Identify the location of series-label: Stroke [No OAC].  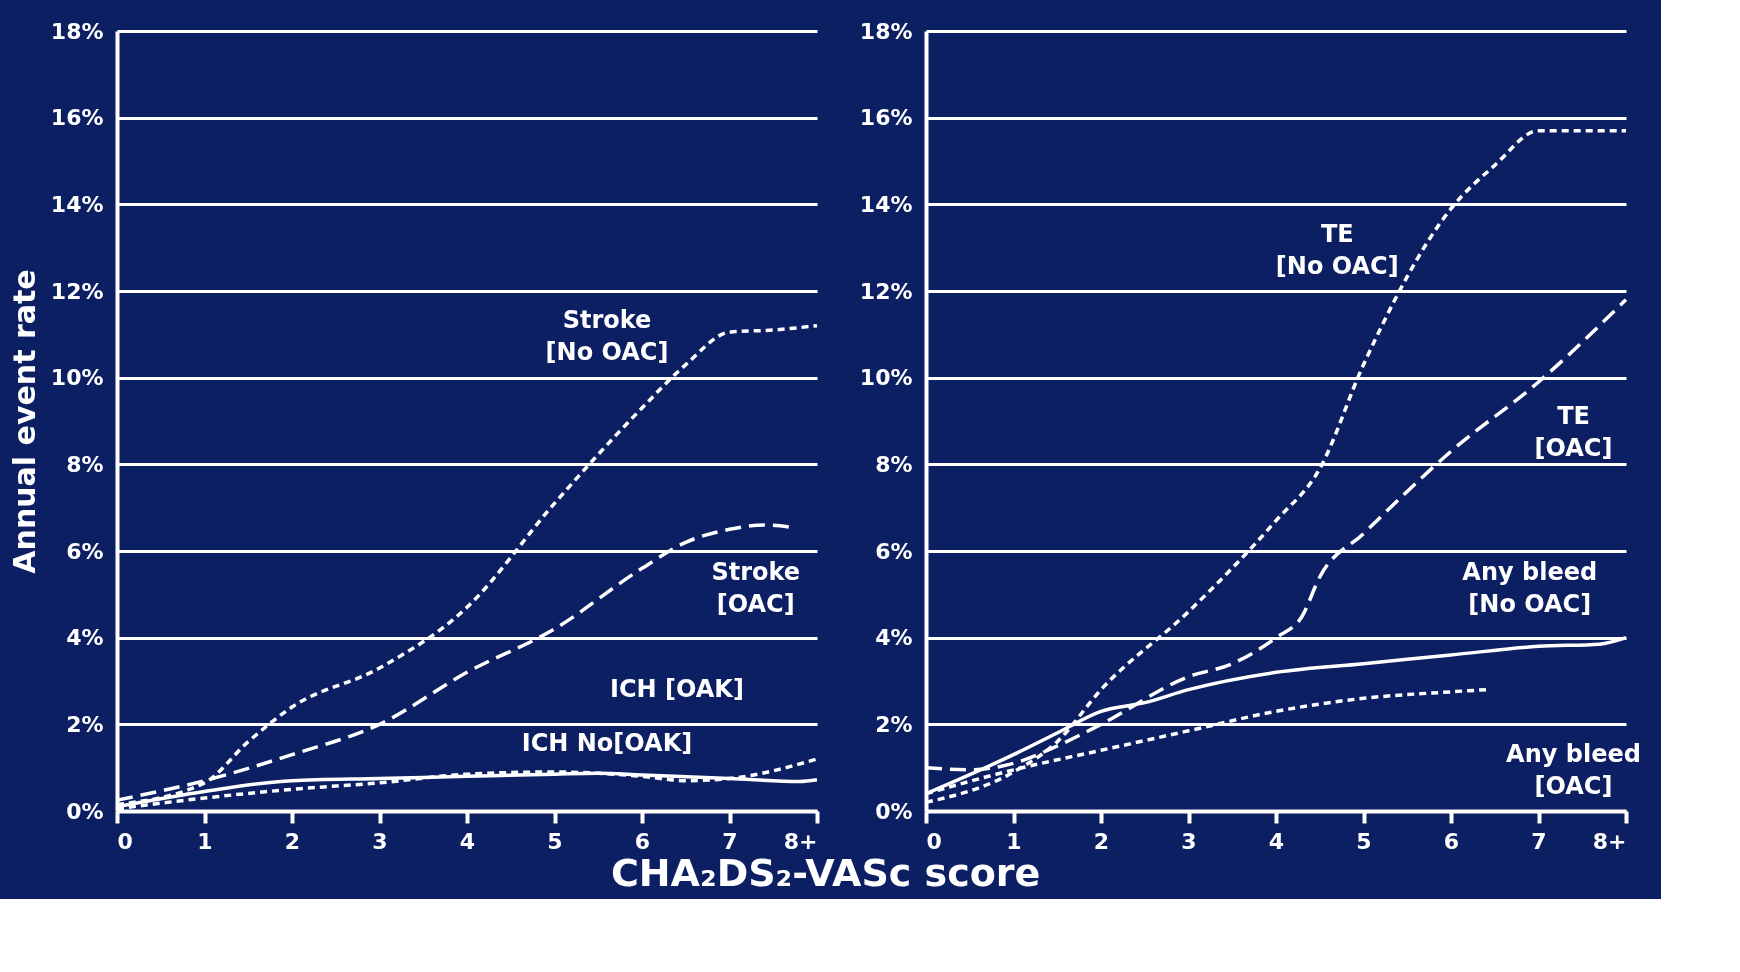
(607, 336).